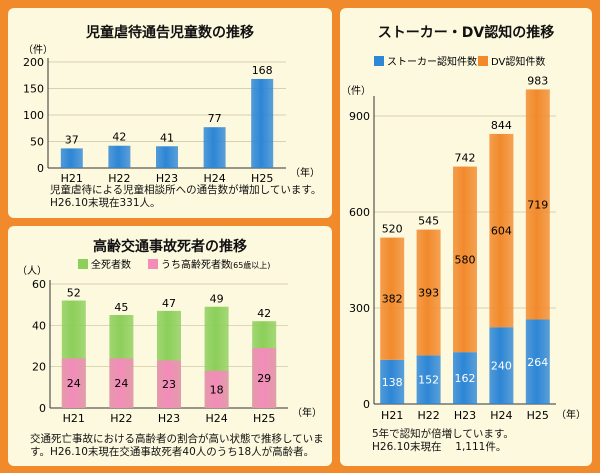 Image resolution: width=600 pixels, height=473 pixels. I want to click on data-label-dv: 604, so click(501, 231).